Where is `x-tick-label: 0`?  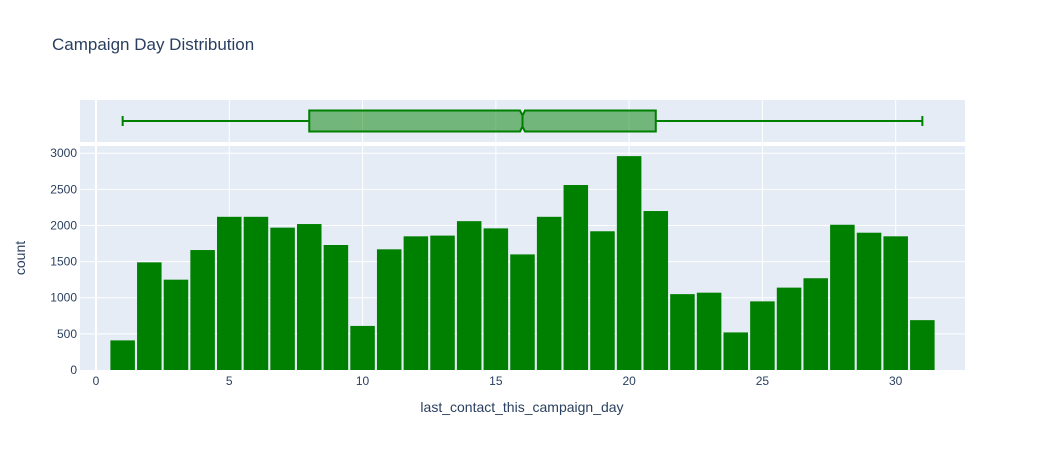
x-tick-label: 0 is located at coordinates (96, 381).